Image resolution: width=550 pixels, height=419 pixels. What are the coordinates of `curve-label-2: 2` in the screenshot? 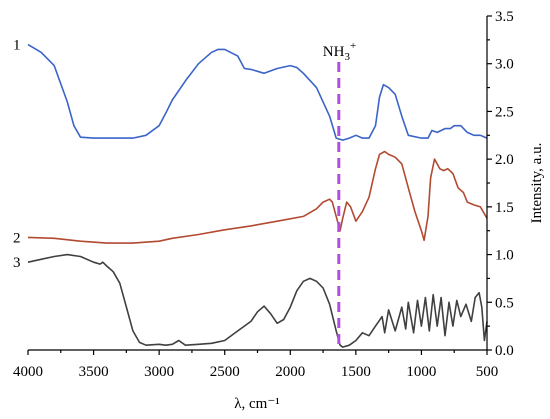 It's located at (17, 238).